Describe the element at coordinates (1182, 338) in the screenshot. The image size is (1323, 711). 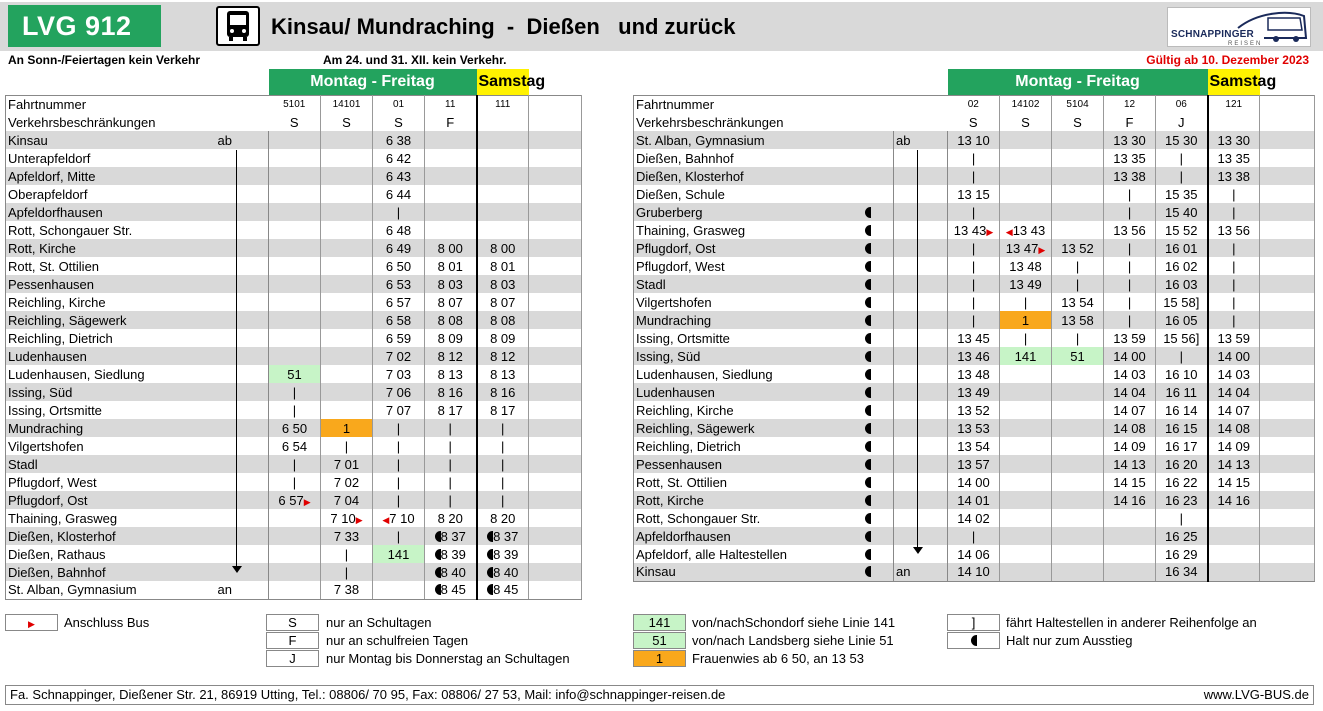
I see `departure-time: 15 56]` at that location.